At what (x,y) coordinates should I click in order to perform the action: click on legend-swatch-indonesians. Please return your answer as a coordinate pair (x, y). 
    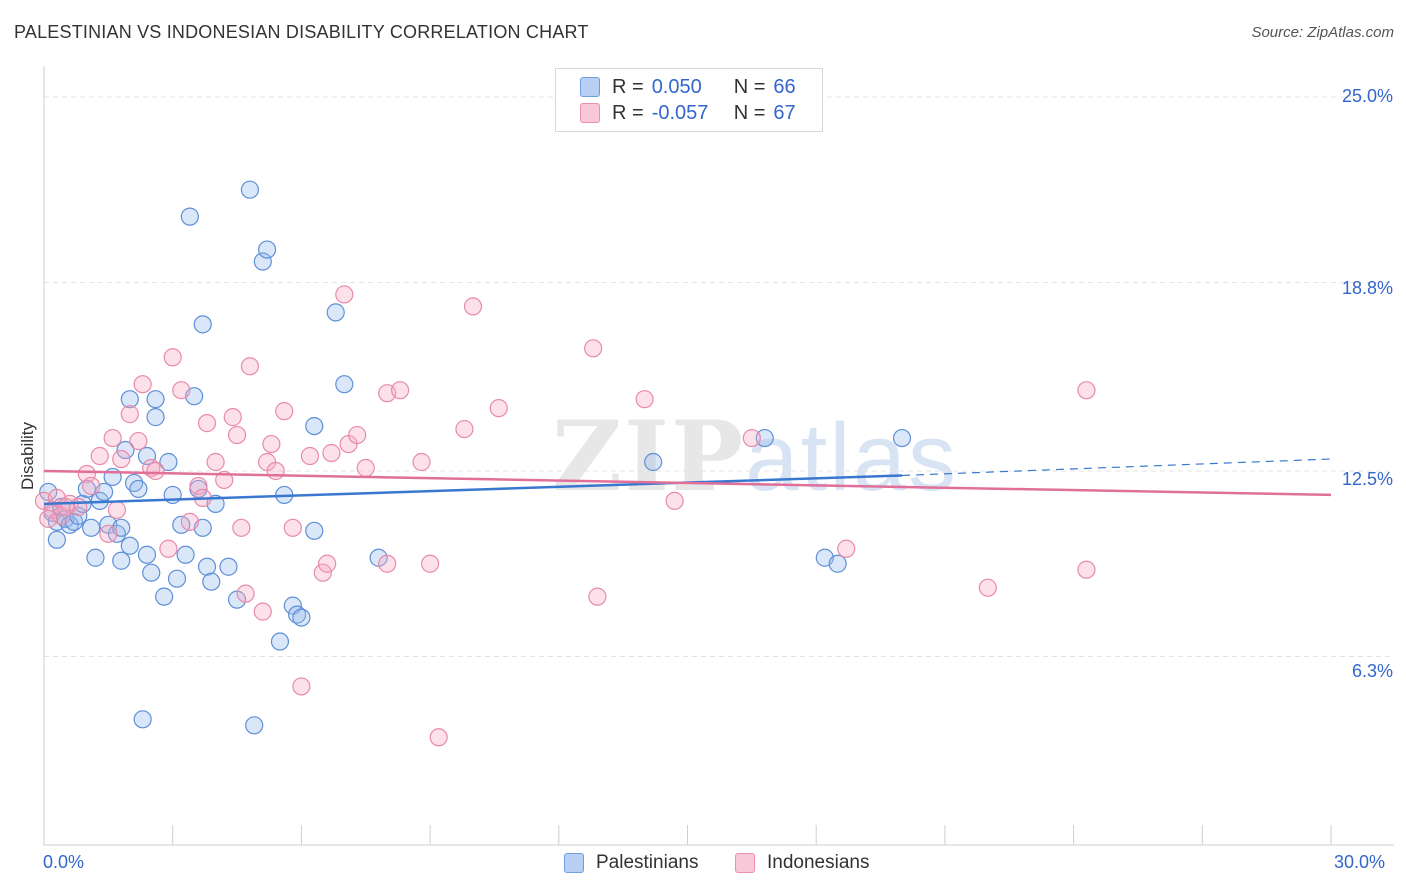
    Looking at the image, I should click on (745, 863).